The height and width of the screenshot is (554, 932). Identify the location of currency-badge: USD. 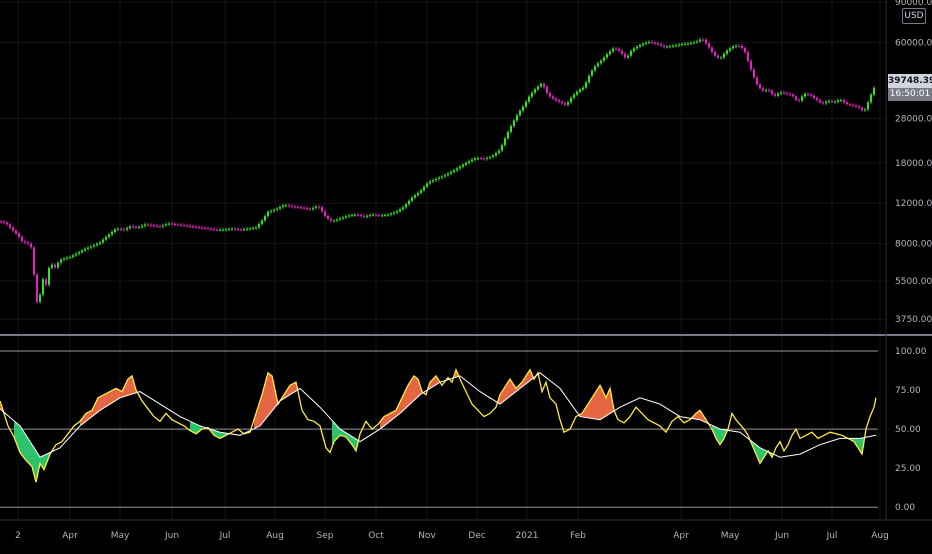
(914, 16).